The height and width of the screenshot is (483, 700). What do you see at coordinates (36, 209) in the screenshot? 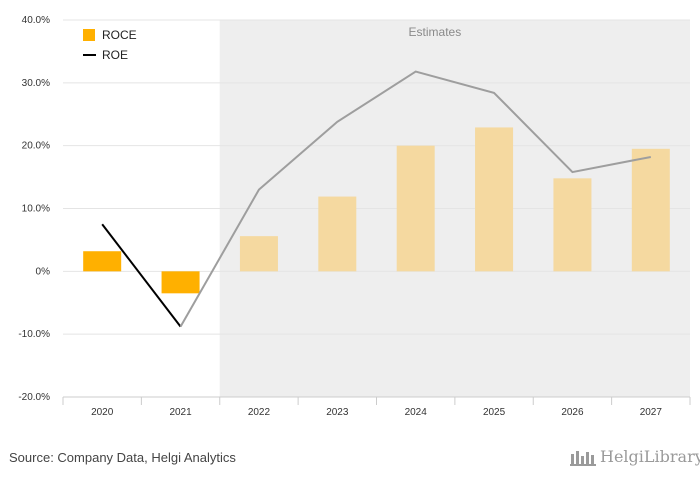
I see `y-tick-label: 10.0%` at bounding box center [36, 209].